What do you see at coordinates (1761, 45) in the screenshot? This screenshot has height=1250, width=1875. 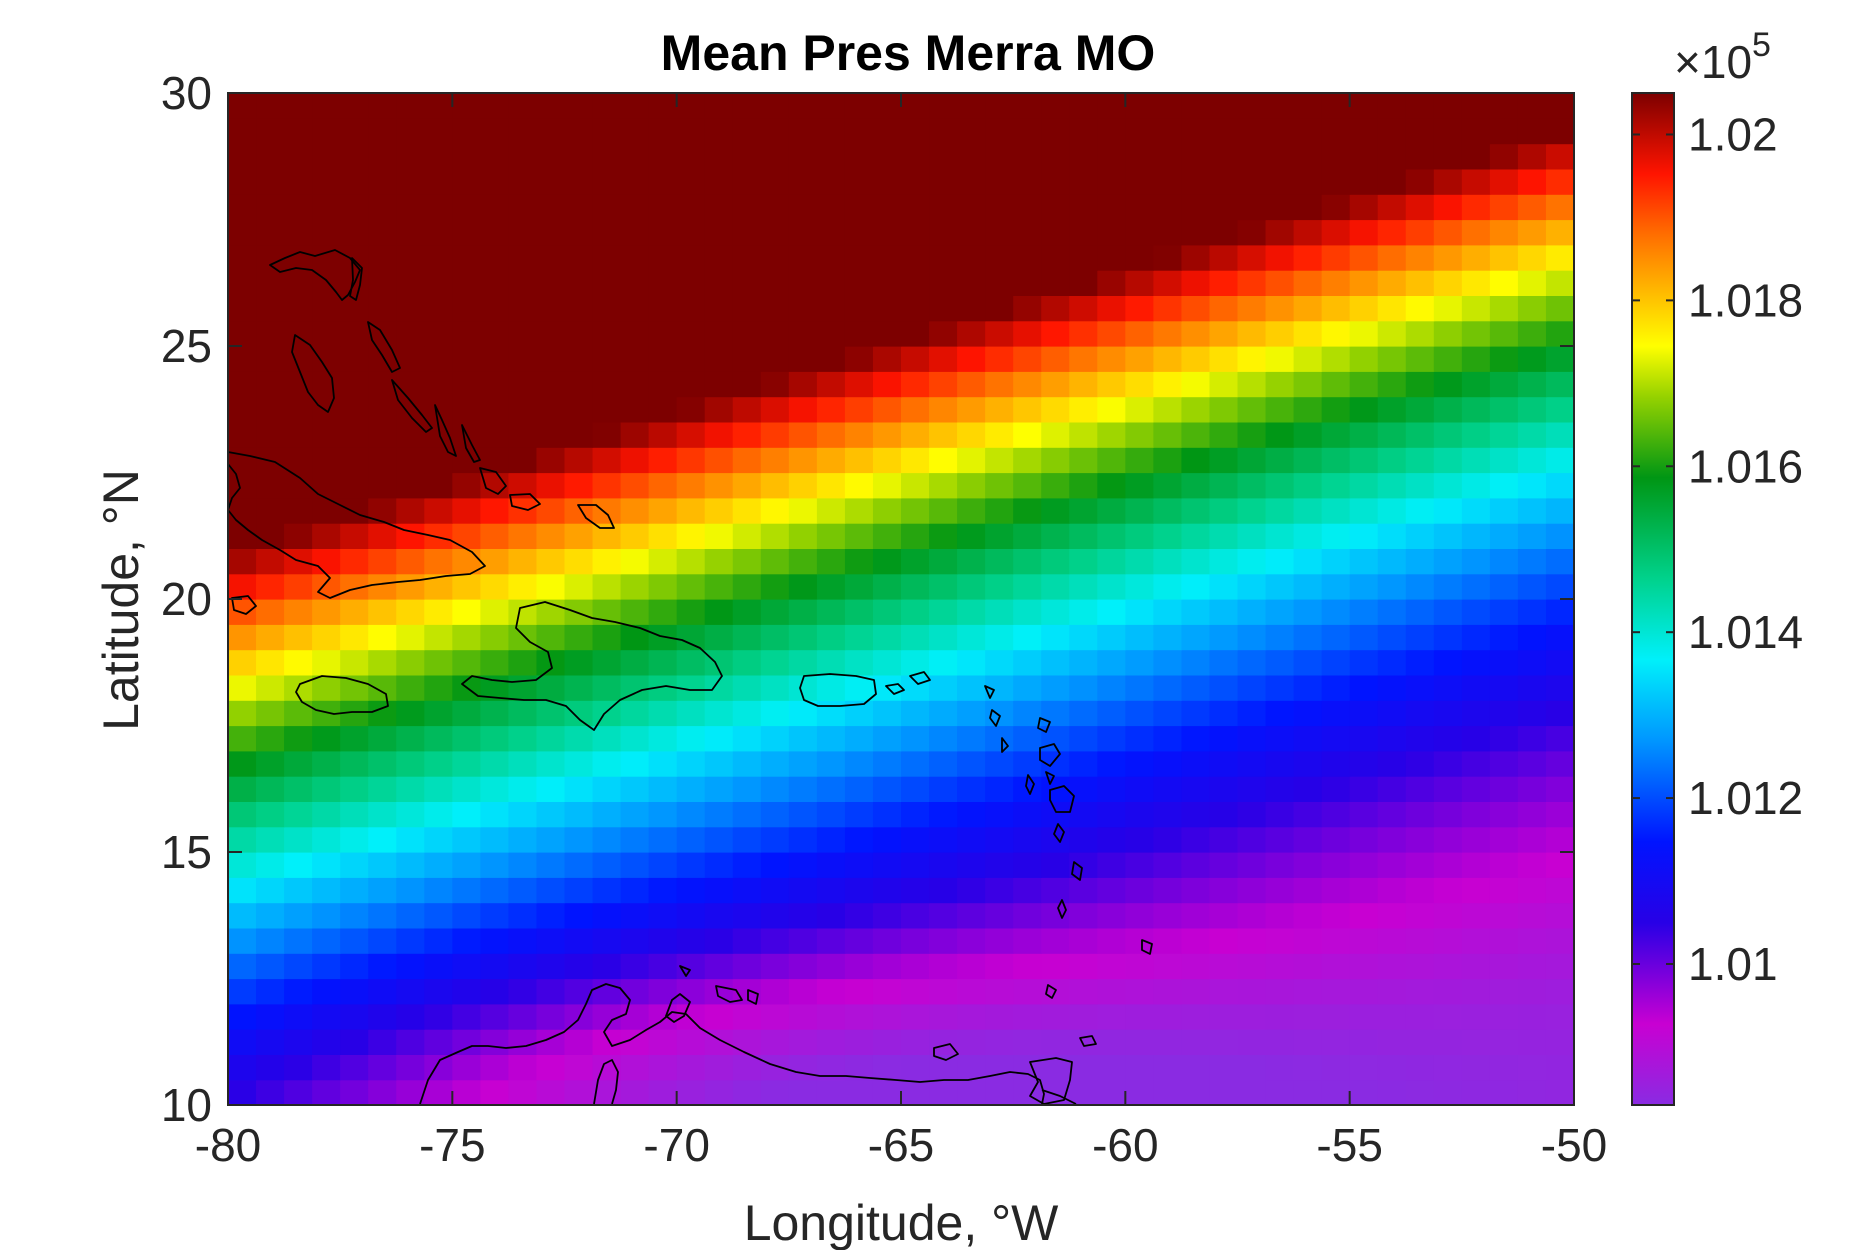 I see `colorbar-multiplier-power: 5` at bounding box center [1761, 45].